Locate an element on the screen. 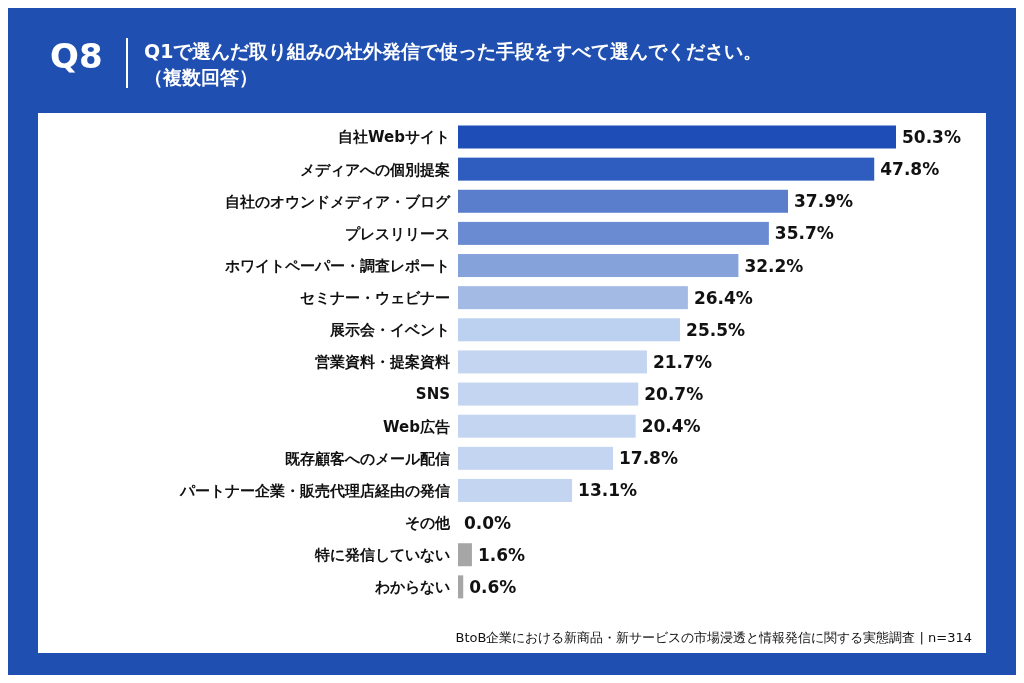  y-tick-label: わからない is located at coordinates (412, 587).